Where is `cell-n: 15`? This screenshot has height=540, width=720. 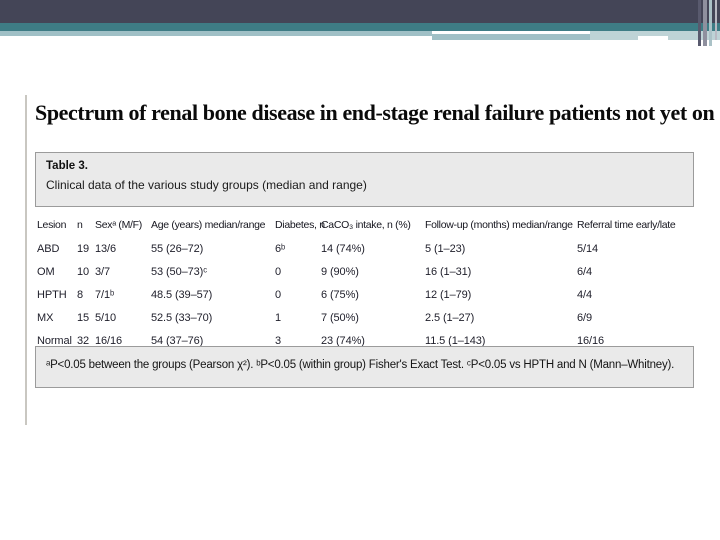
cell-n: 15 is located at coordinates (83, 317).